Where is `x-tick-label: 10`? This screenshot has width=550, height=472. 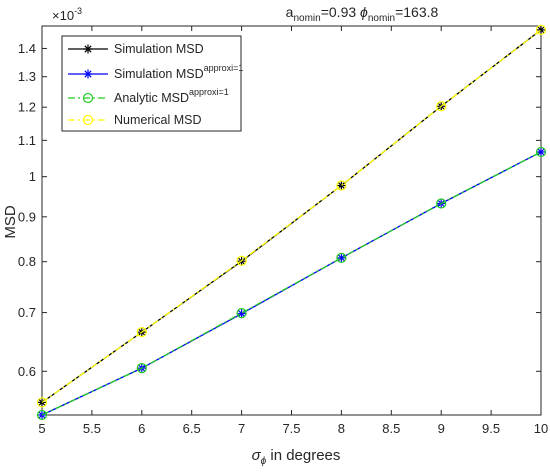
x-tick-label: 10 is located at coordinates (541, 428).